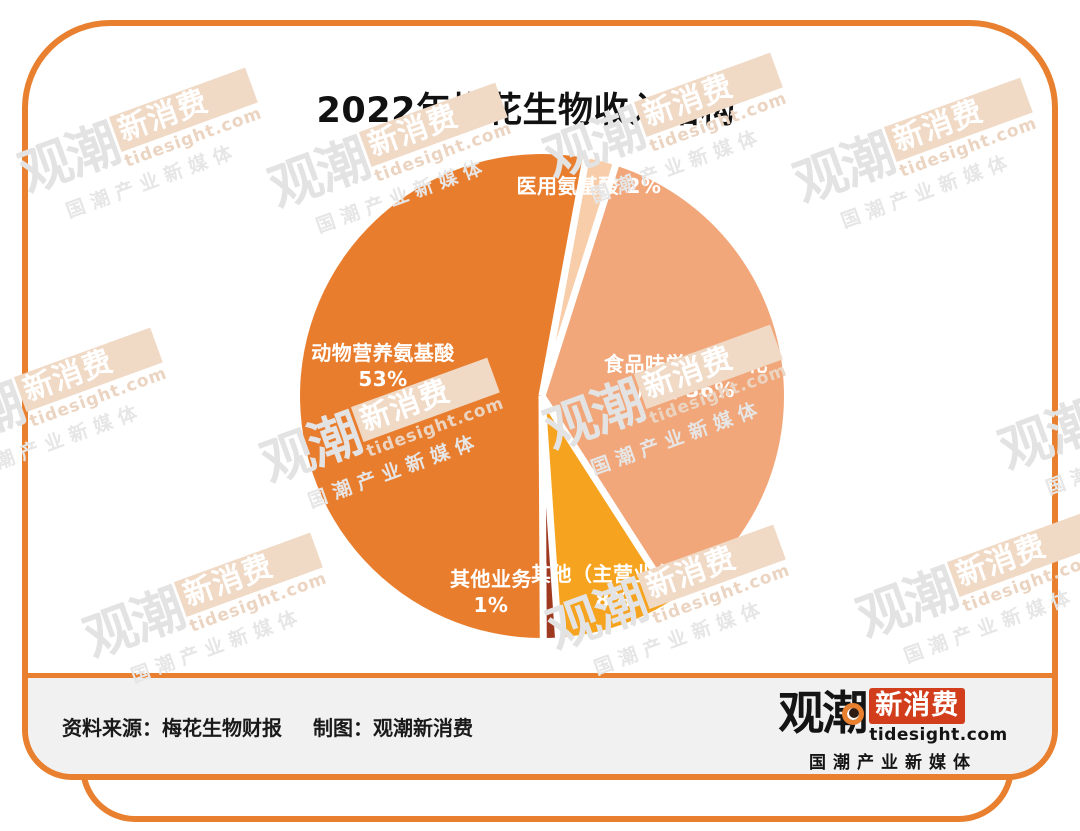 The width and height of the screenshot is (1080, 831). I want to click on logo-right-column: 新消费 tidesight.com, so click(938, 716).